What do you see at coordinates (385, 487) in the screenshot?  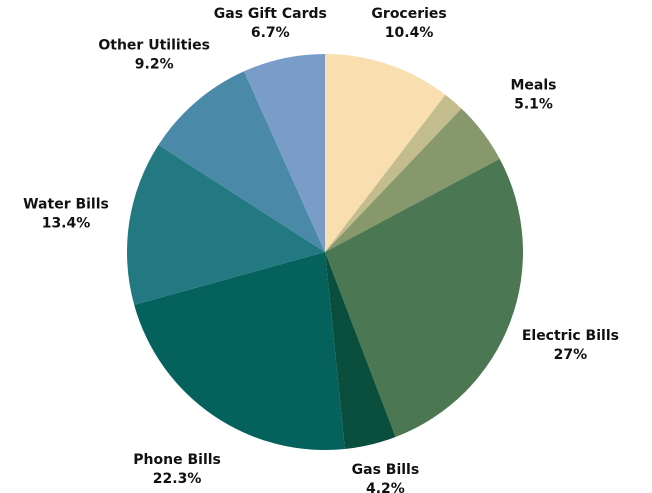 I see `slice-label-percent: 4.2%` at bounding box center [385, 487].